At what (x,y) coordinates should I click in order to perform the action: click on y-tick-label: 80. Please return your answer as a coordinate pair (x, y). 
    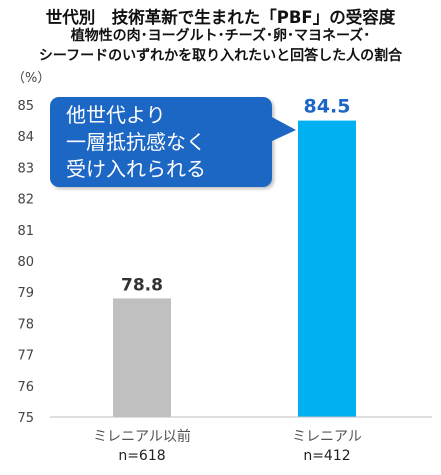
    Looking at the image, I should click on (25, 262).